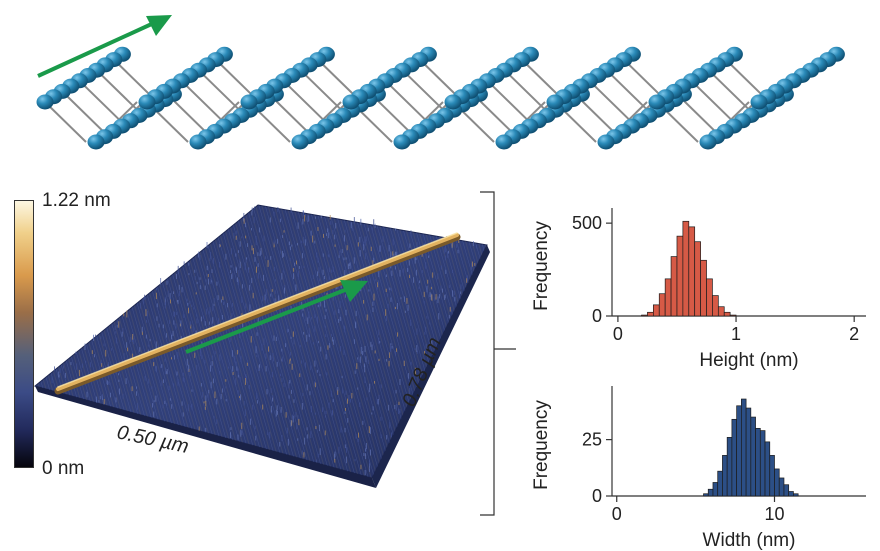 The width and height of the screenshot is (880, 551). I want to click on width-histogram: 0 10 0 25 Width (nm) Frequency, so click(698, 468).